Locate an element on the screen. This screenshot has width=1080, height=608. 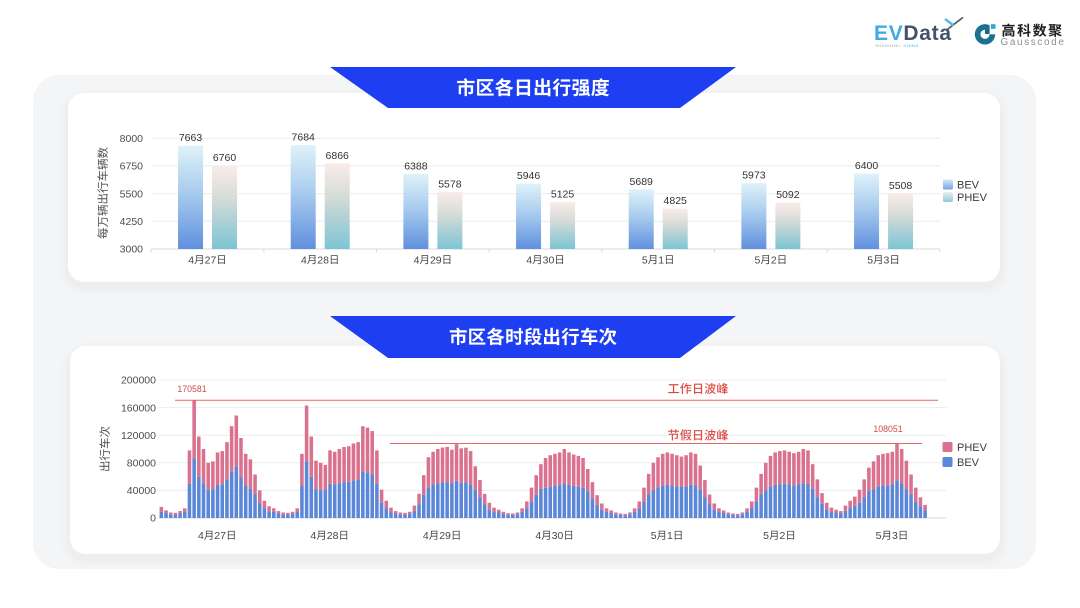
svg-text: 6866 is located at coordinates (338, 156).